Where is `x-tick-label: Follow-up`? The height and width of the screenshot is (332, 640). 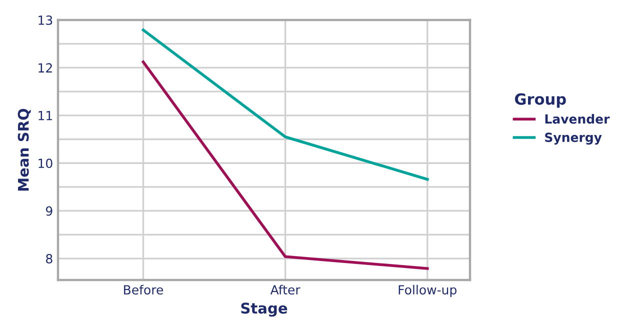
x-tick-label: Follow-up is located at coordinates (427, 290).